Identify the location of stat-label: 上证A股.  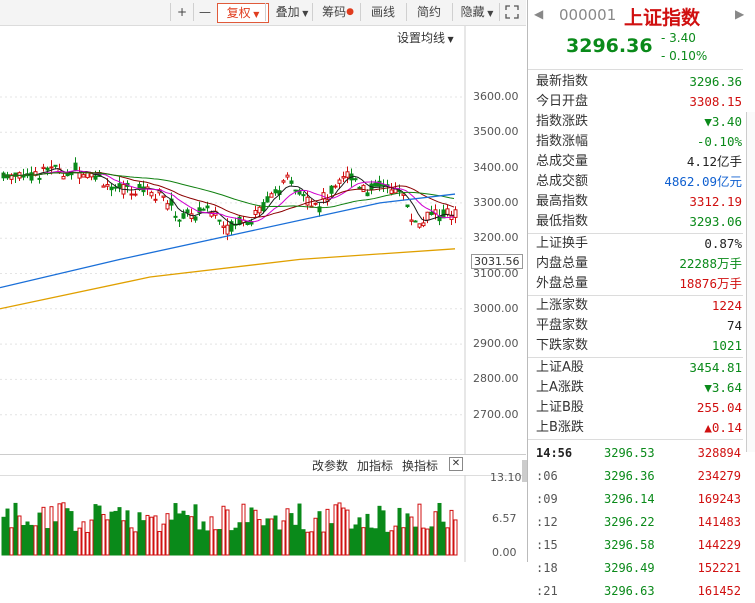
(560, 367).